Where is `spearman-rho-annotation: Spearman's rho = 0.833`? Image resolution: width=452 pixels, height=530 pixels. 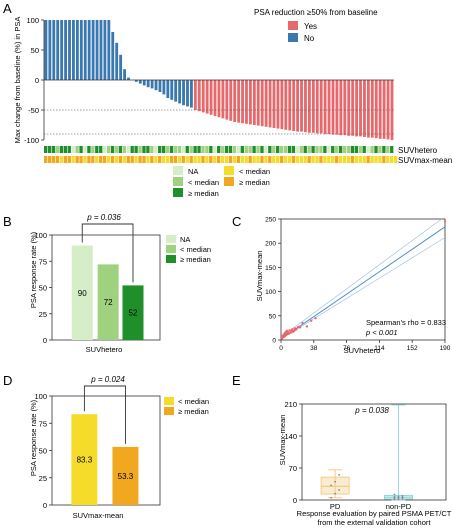
spearman-rho-annotation: Spearman's rho = 0.833 is located at coordinates (406, 322).